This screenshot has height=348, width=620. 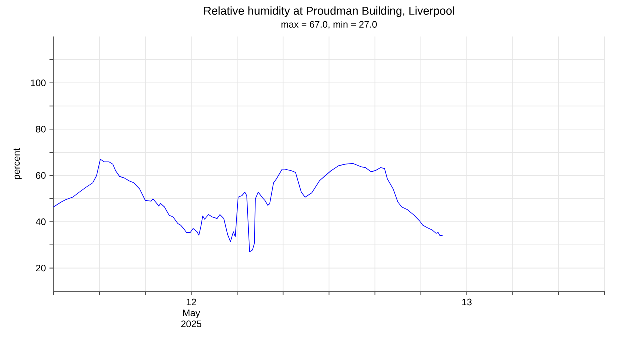 What do you see at coordinates (41, 129) in the screenshot?
I see `y-tick-label: 80` at bounding box center [41, 129].